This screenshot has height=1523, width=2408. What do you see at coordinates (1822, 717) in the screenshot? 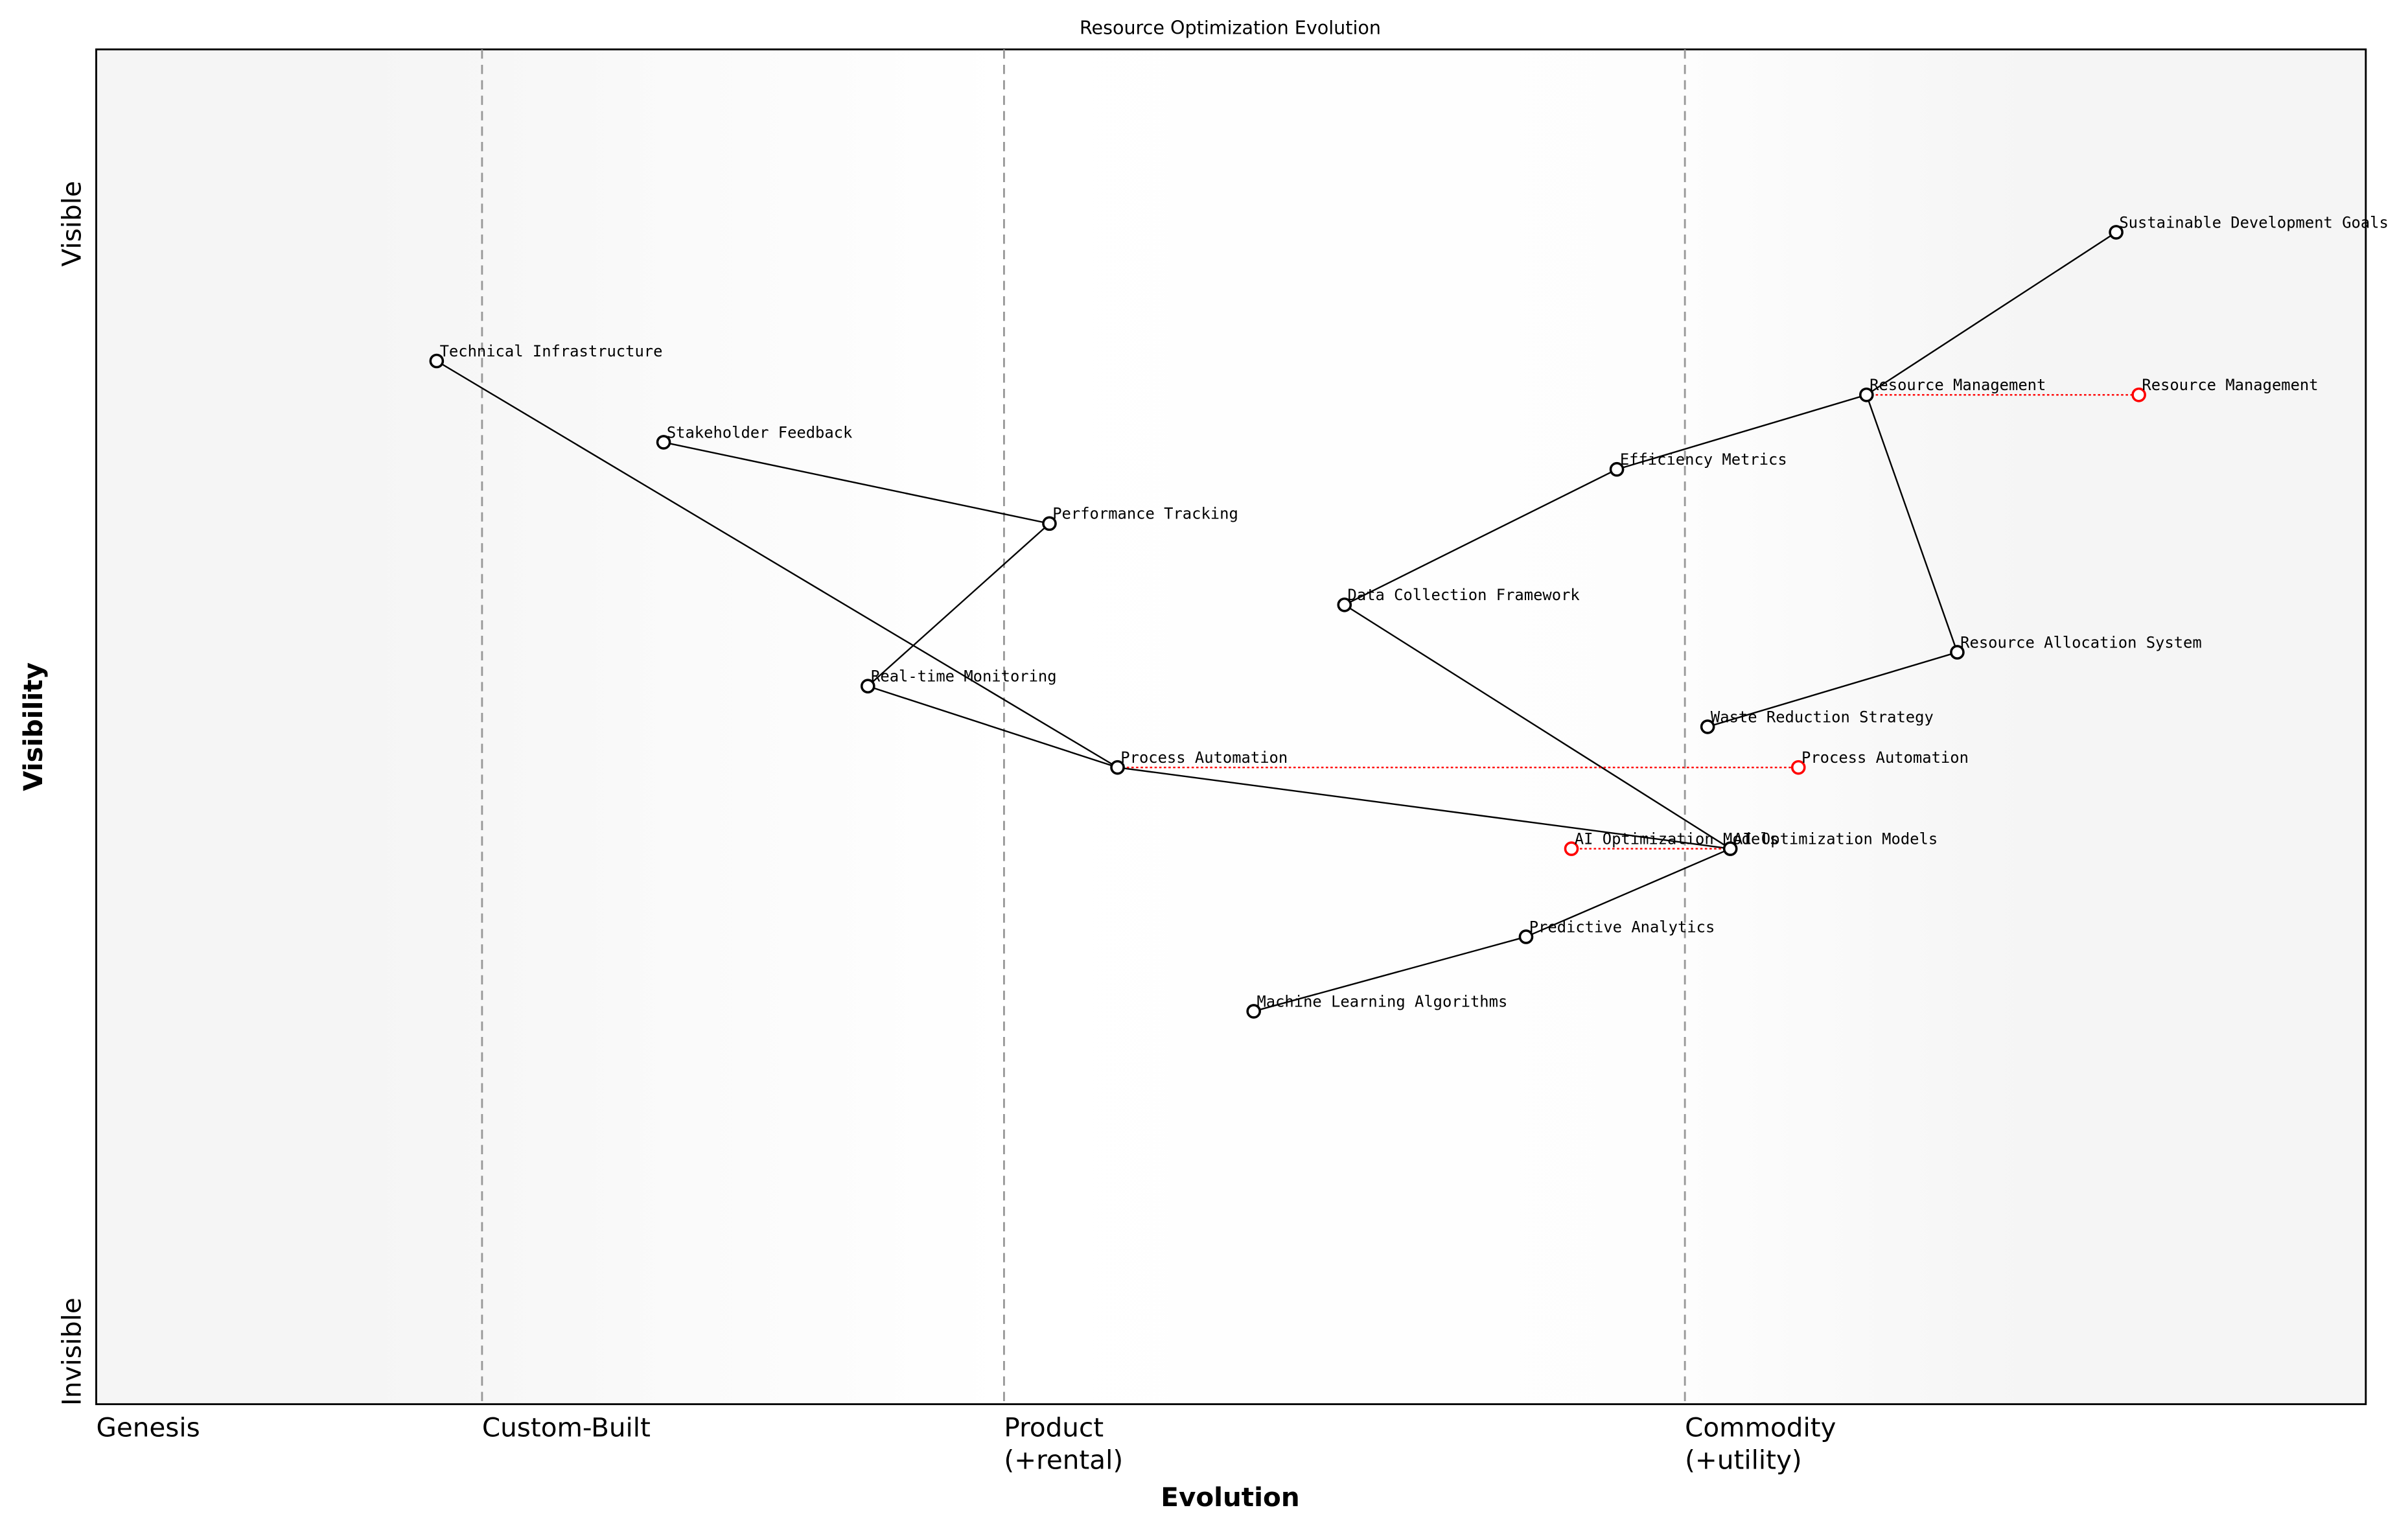
I see `component-label: Waste Reduction Strategy` at bounding box center [1822, 717].